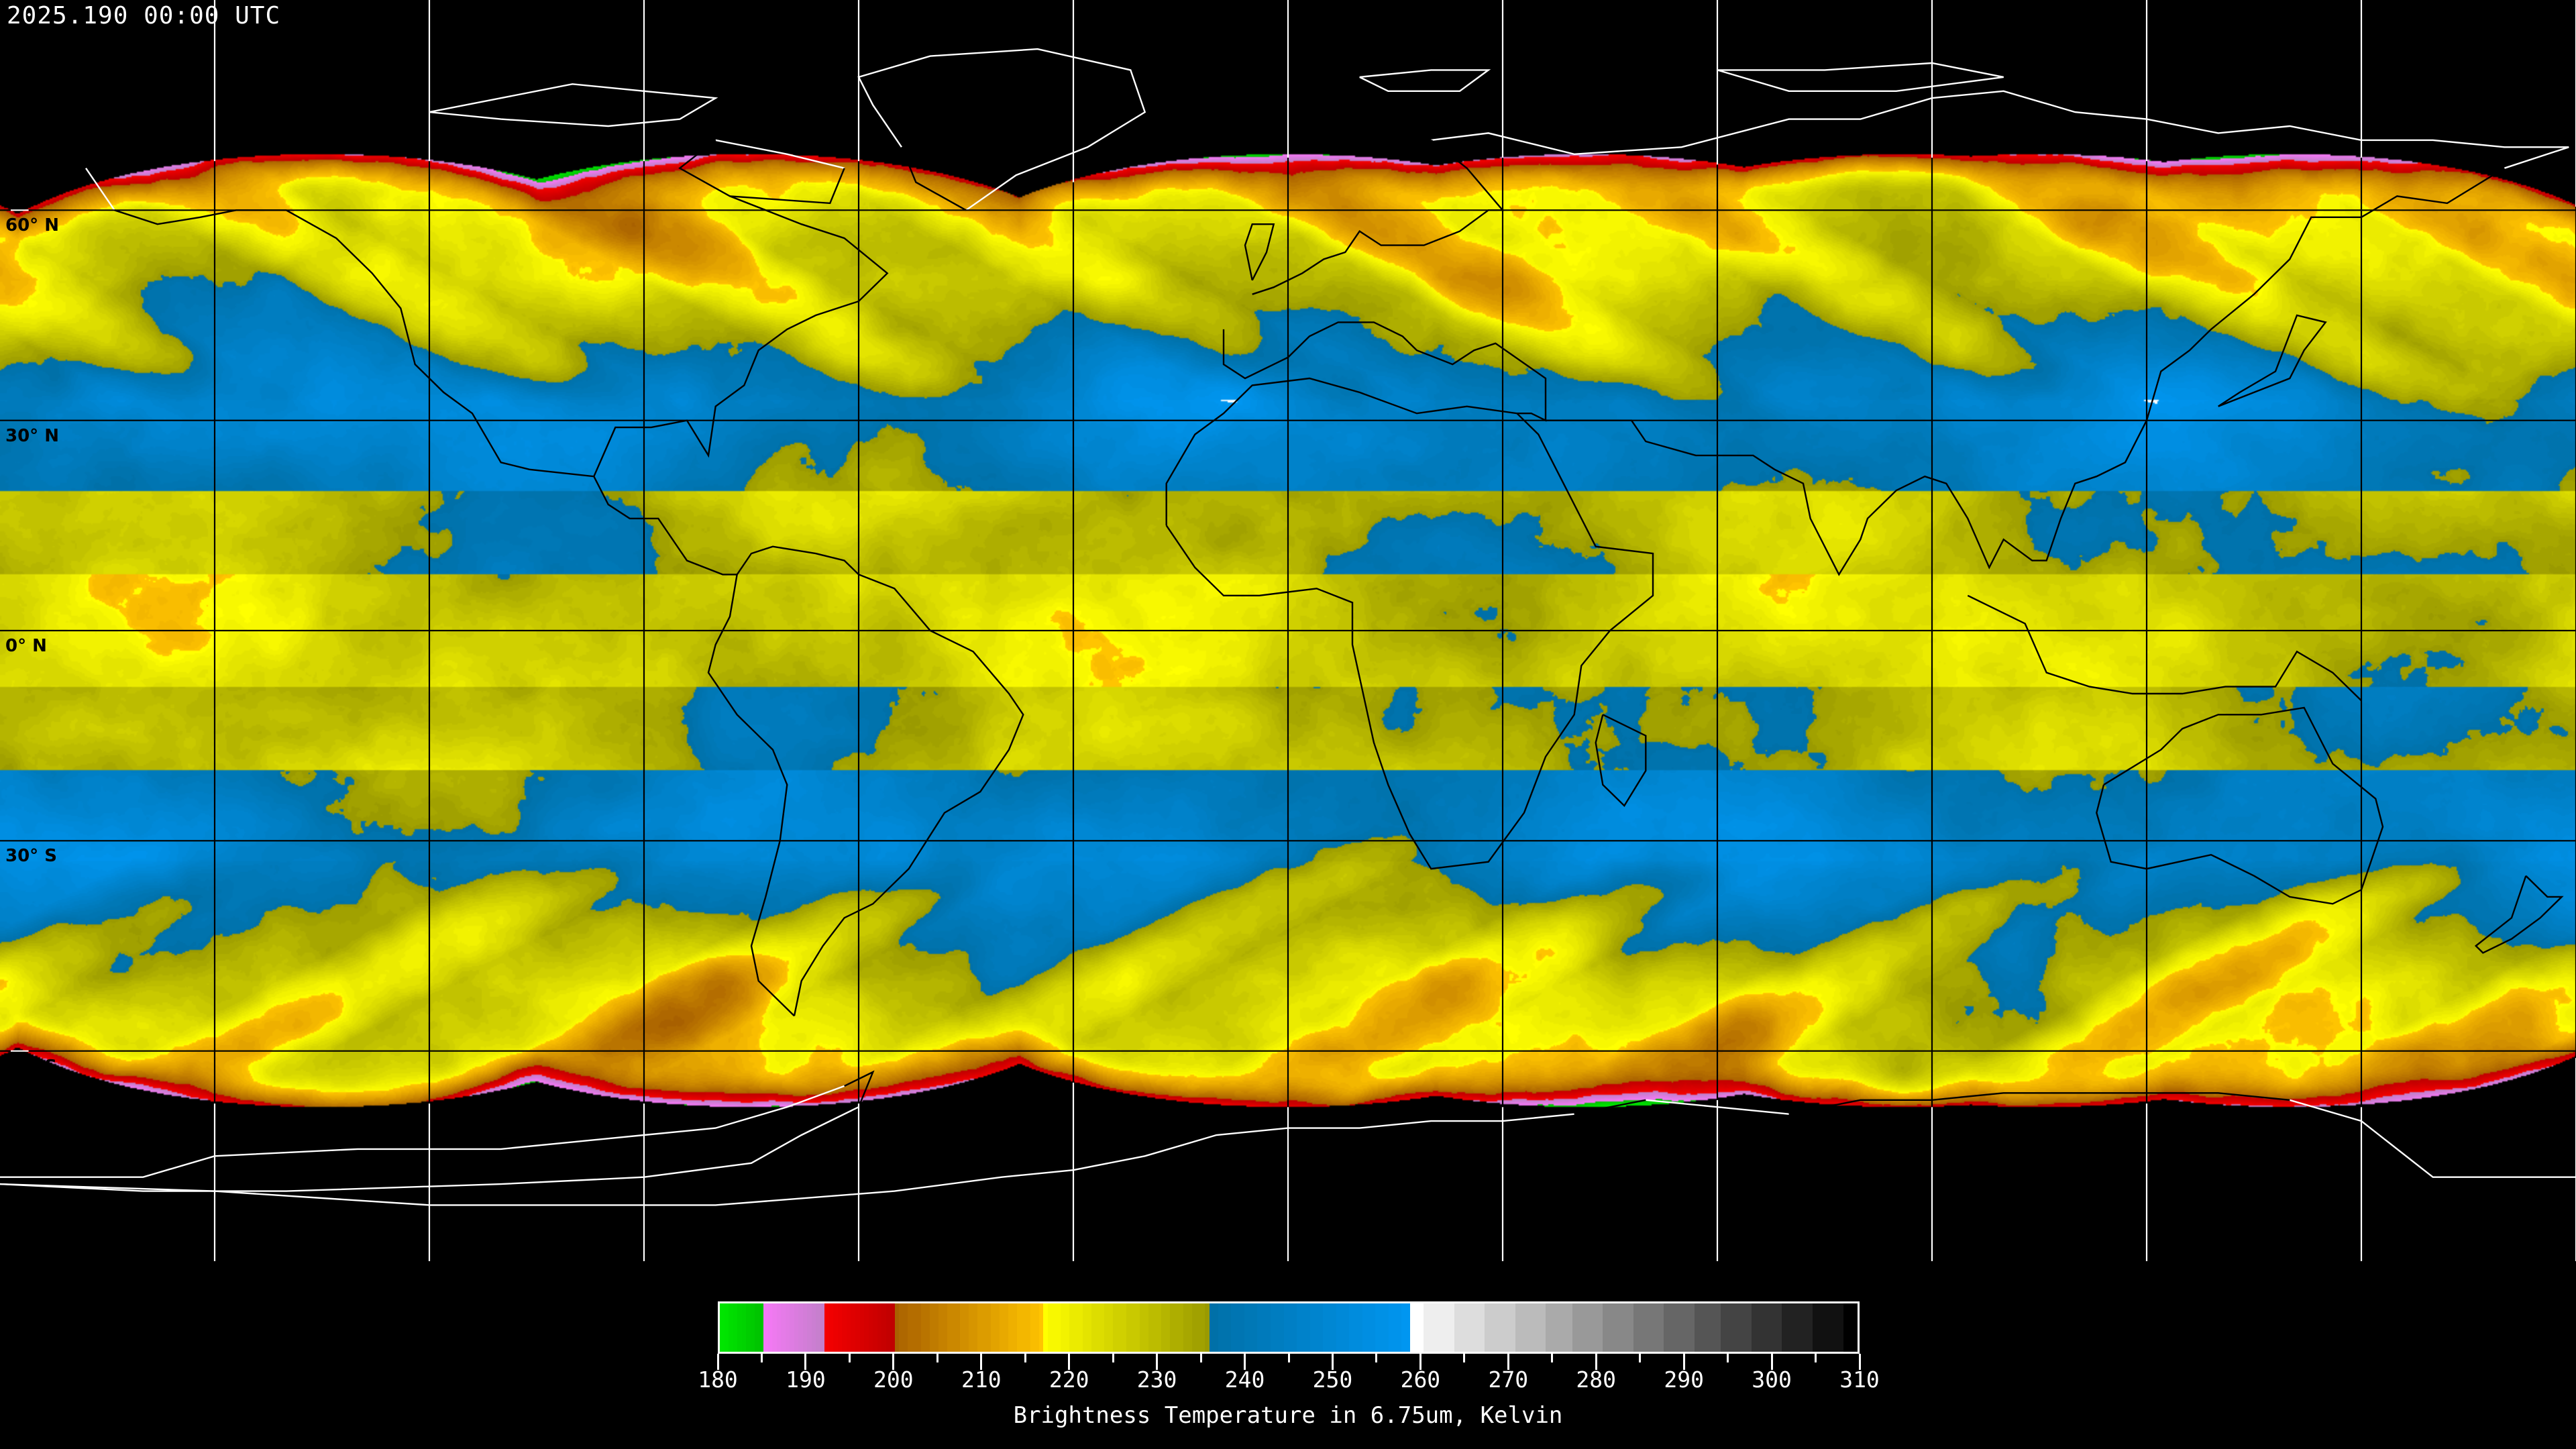 Image resolution: width=2576 pixels, height=1449 pixels. What do you see at coordinates (1684, 1379) in the screenshot?
I see `colorbar-tick-label: 290` at bounding box center [1684, 1379].